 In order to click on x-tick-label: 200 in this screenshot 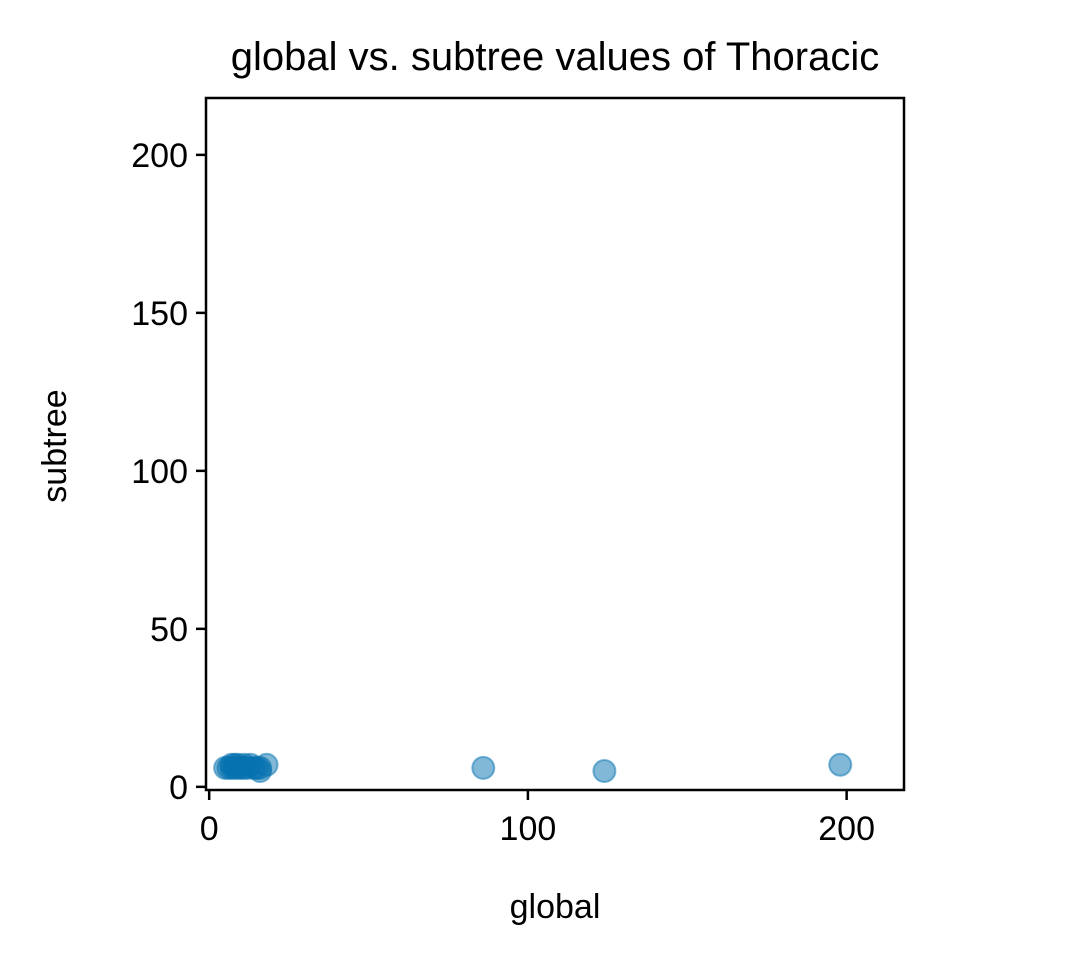, I will do `click(846, 829)`.